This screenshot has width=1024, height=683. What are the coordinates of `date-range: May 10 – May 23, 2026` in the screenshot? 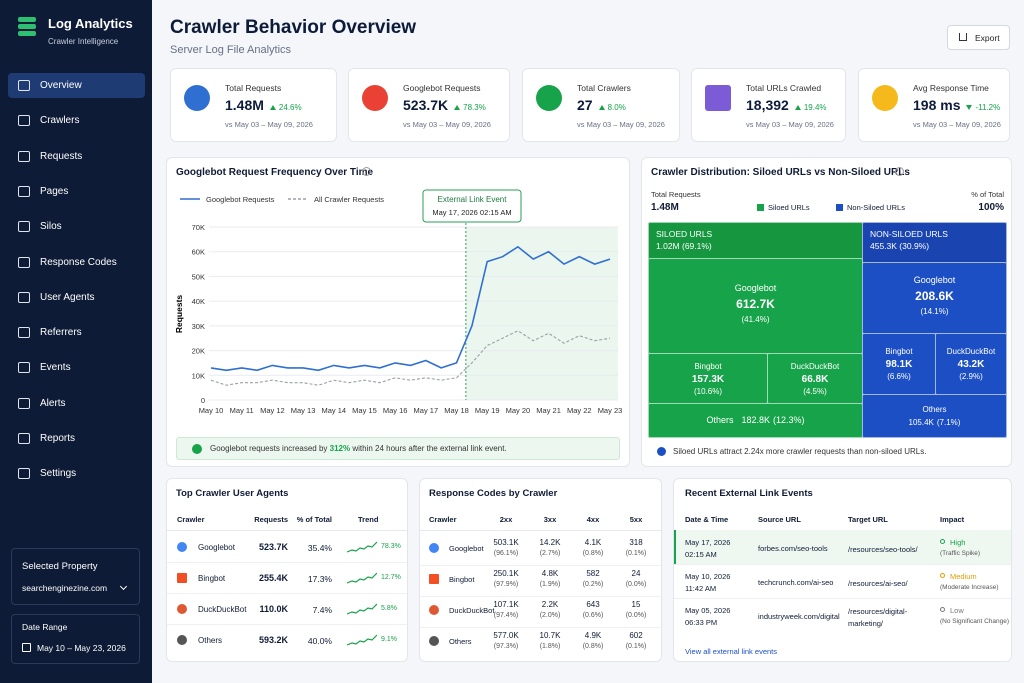 It's located at (81, 648).